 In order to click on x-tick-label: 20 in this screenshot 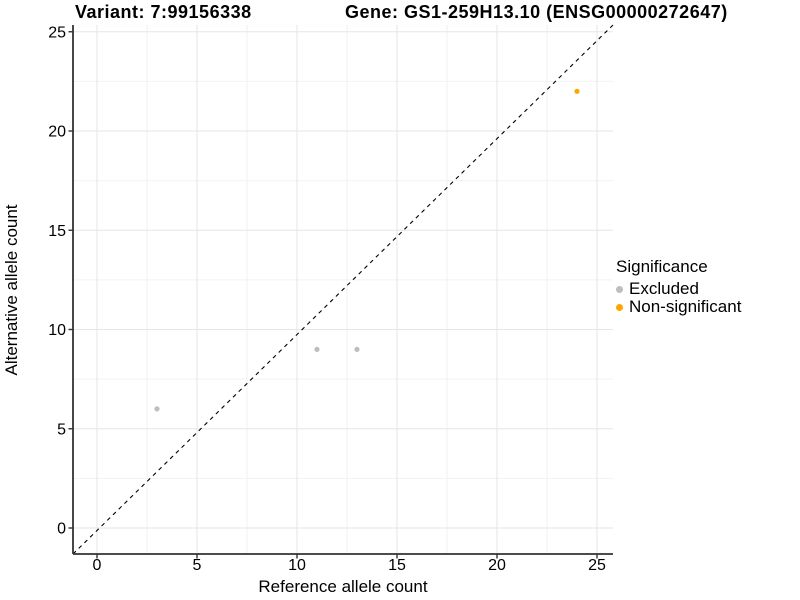, I will do `click(497, 565)`.